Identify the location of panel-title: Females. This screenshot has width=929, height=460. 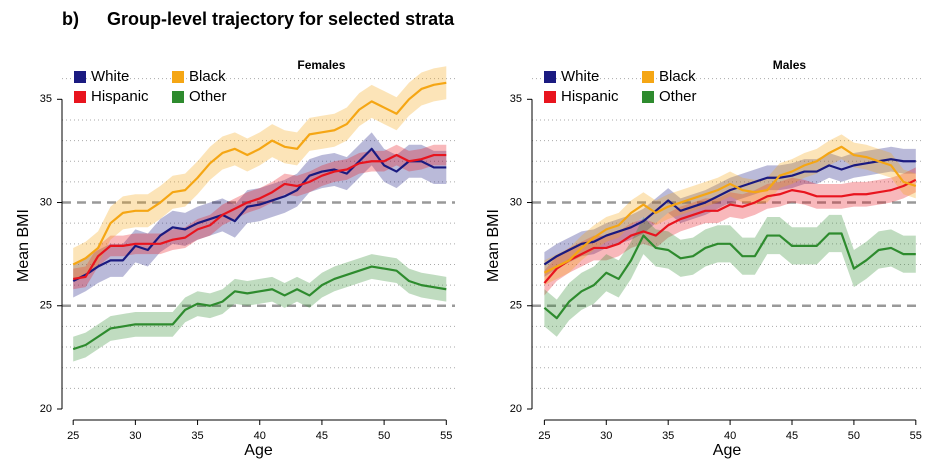
(321, 65).